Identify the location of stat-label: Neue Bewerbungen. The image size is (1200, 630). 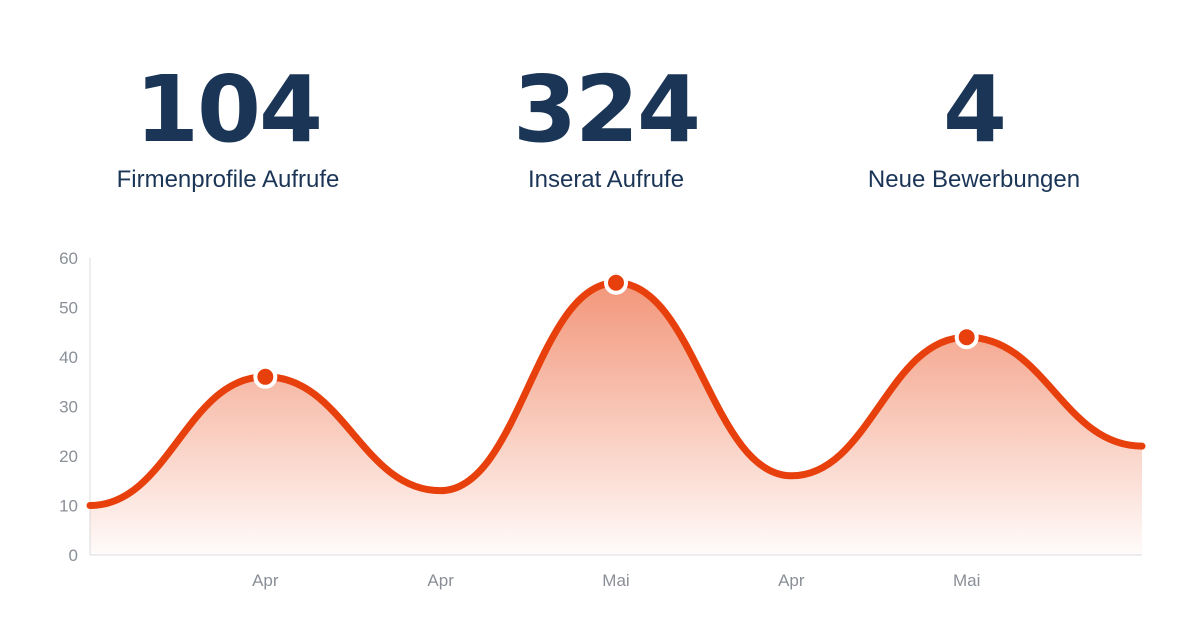
(974, 179).